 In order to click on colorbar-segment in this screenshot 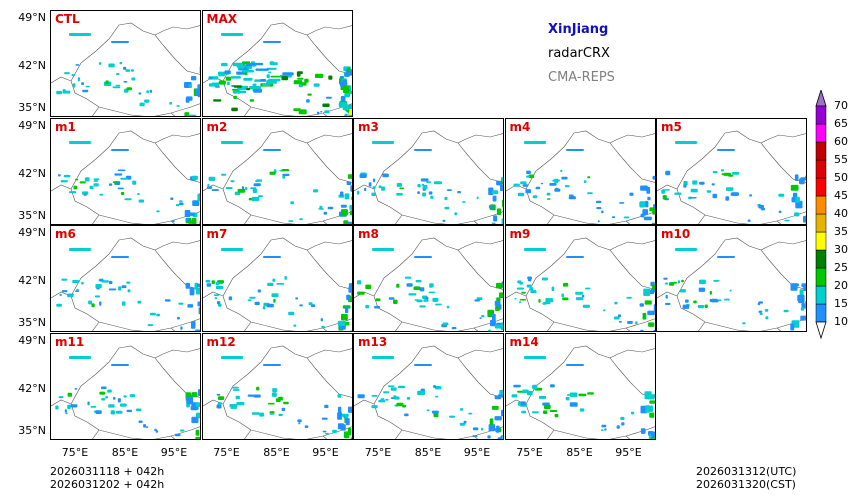, I will do `click(821, 187)`.